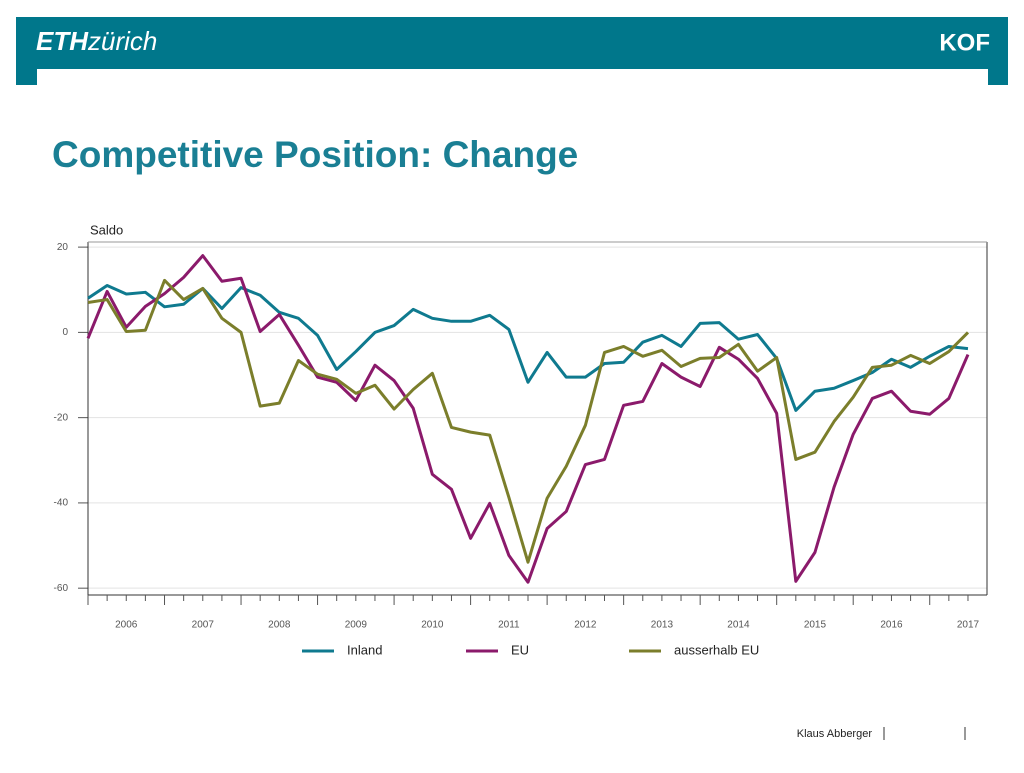  What do you see at coordinates (432, 625) in the screenshot?
I see `x-tick-label: 2010` at bounding box center [432, 625].